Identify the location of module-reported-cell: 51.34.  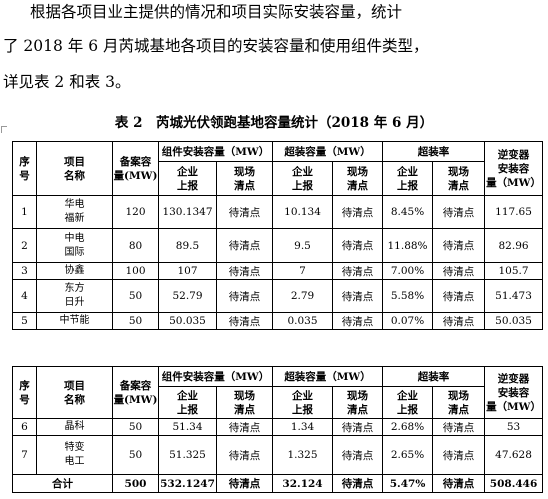
(187, 427).